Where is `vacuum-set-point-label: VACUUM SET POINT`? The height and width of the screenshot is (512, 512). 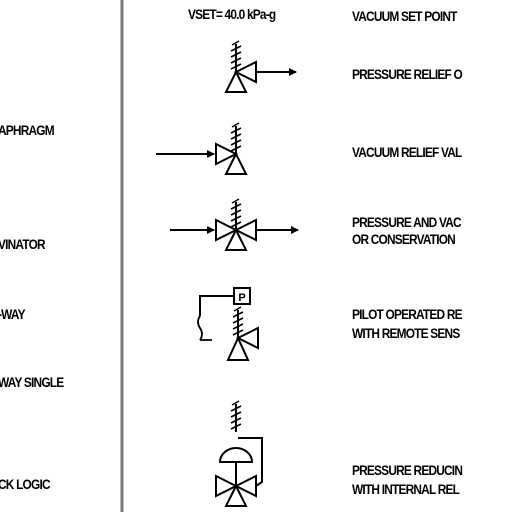
vacuum-set-point-label: VACUUM SET POINT is located at coordinates (404, 16).